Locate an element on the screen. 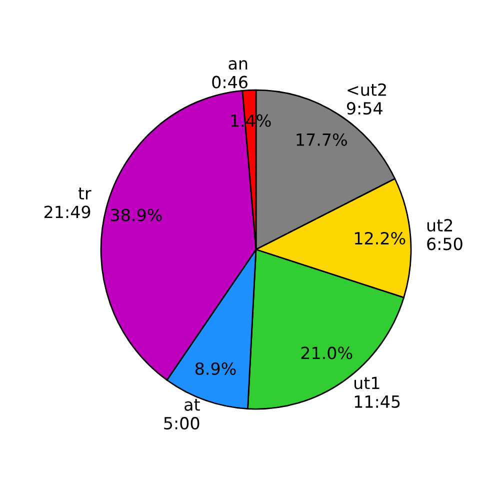 This screenshot has width=500, height=500. data-label: 38.9% is located at coordinates (136, 215).